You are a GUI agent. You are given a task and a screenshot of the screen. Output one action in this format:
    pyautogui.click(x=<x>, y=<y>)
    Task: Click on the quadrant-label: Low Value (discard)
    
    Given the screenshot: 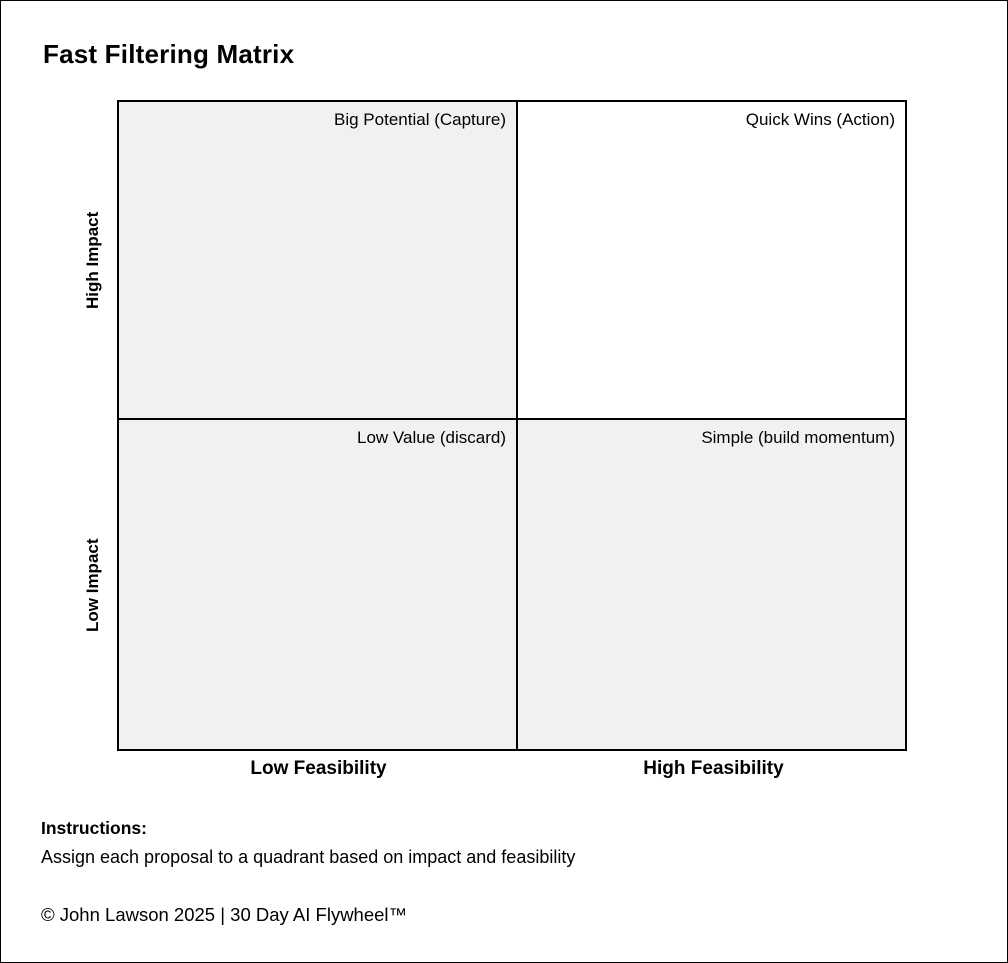 What is the action you would take?
    pyautogui.click(x=431, y=437)
    